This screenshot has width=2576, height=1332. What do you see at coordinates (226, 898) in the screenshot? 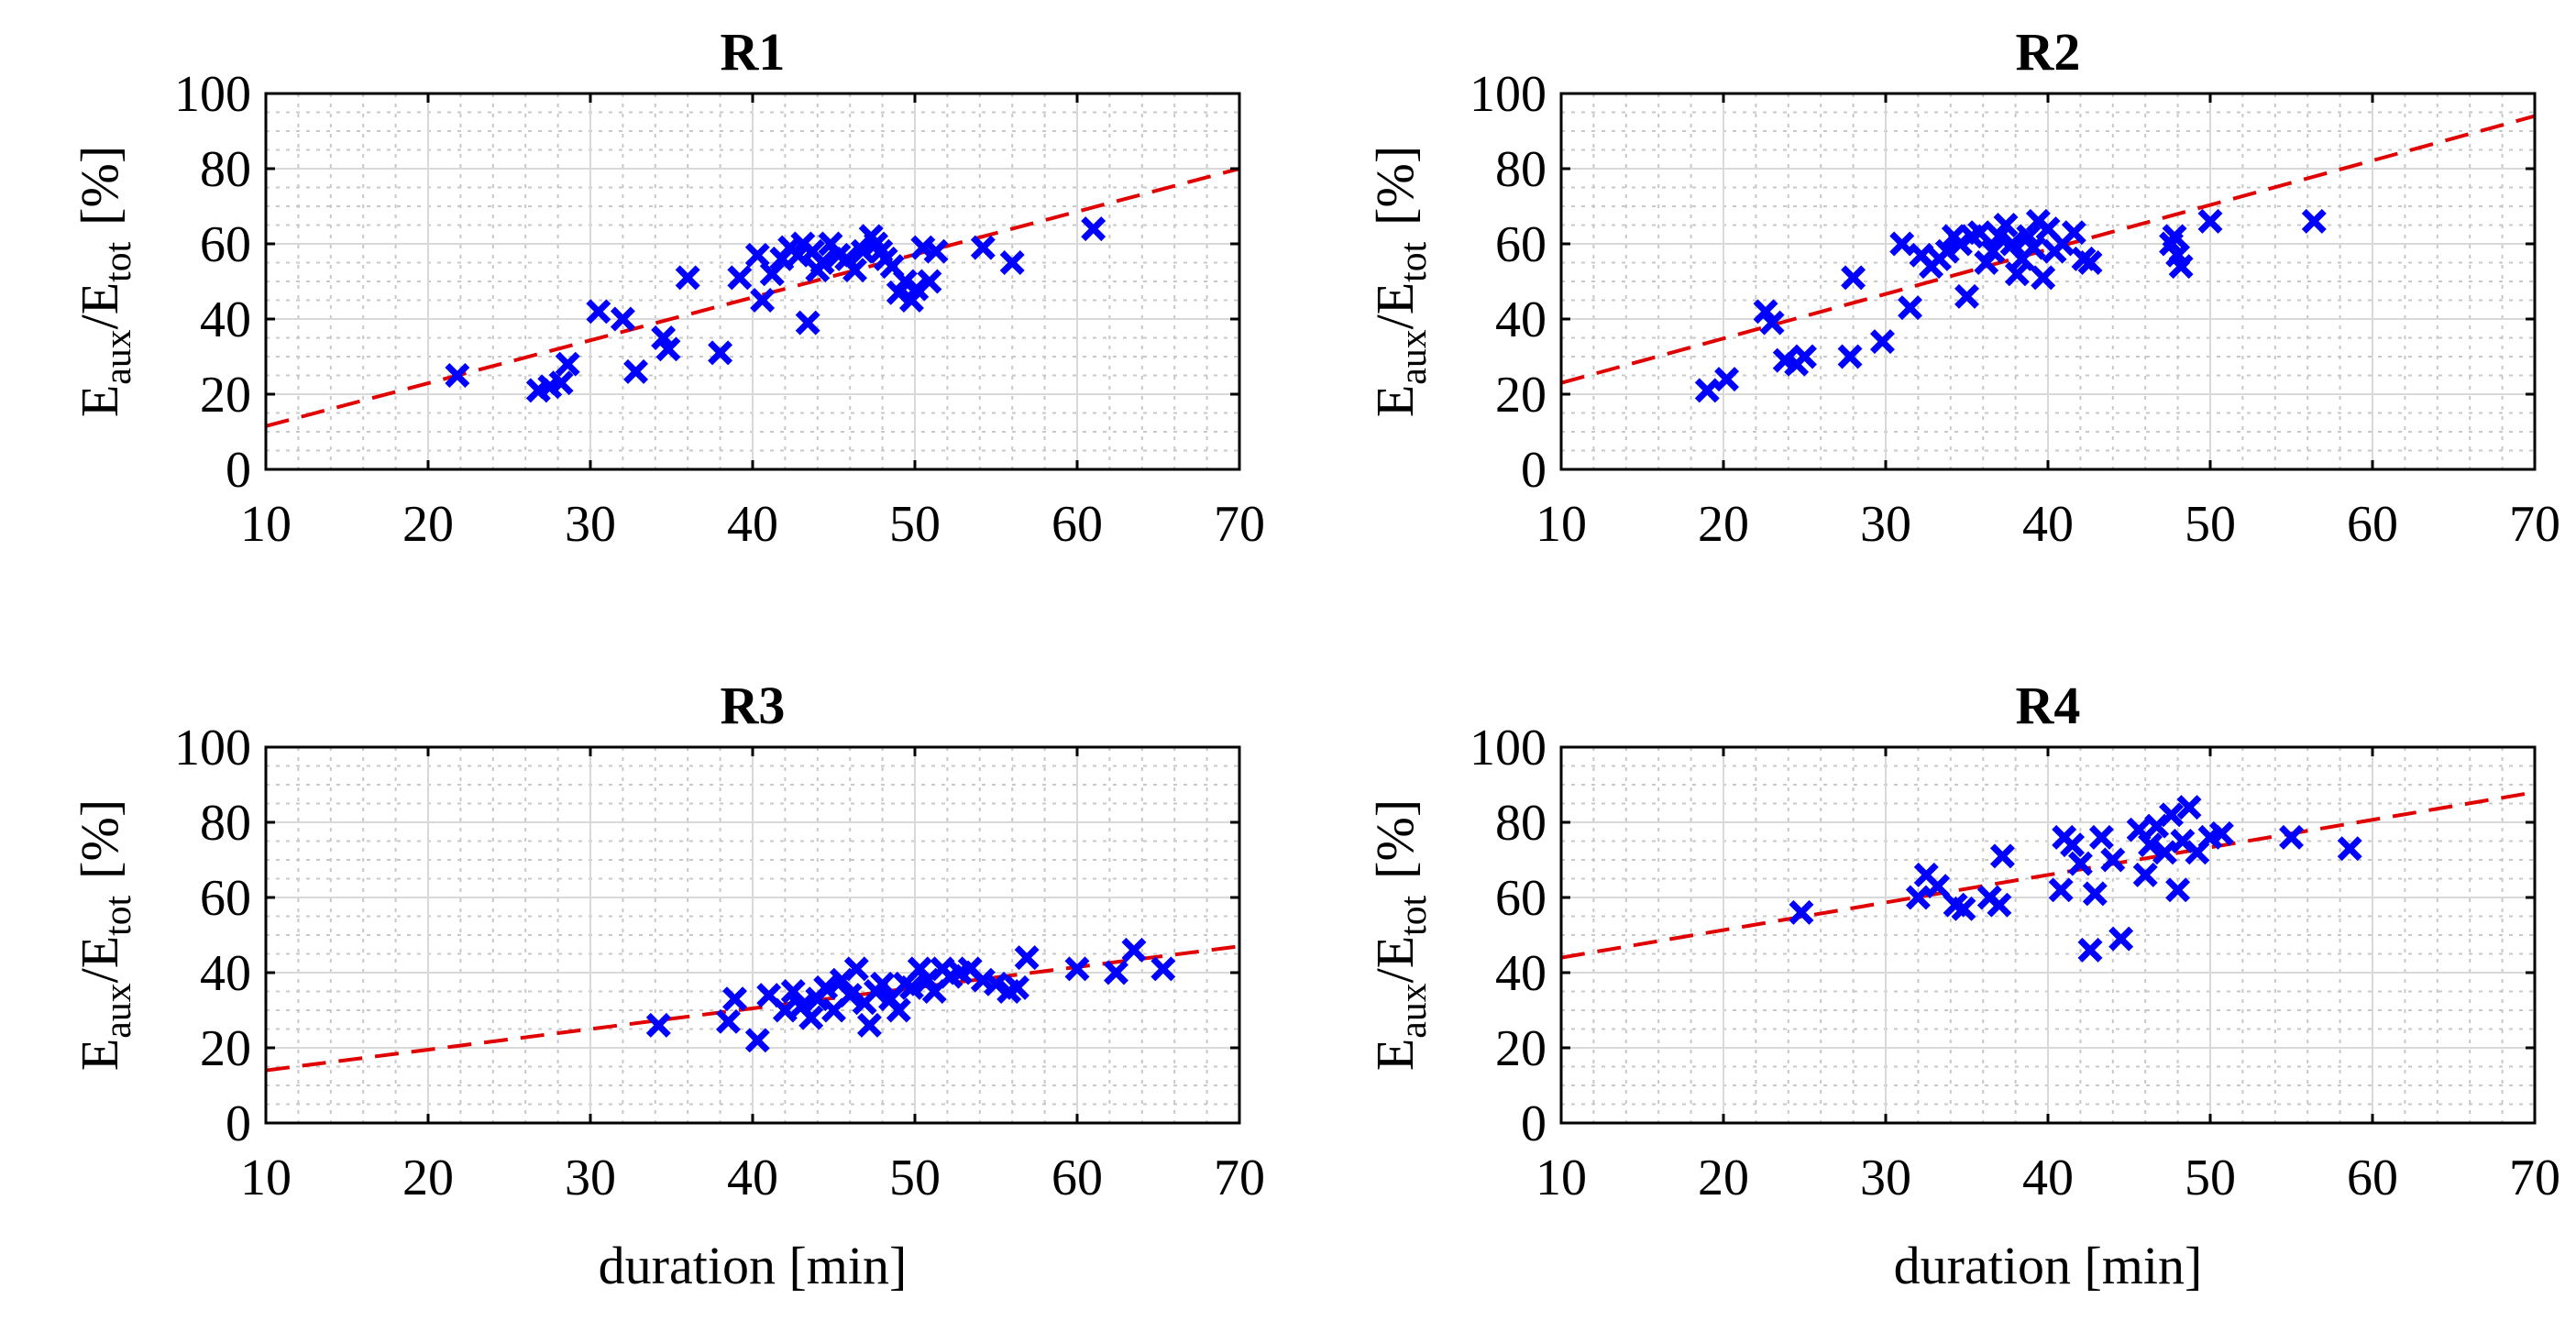
I see `y-tick-label: 60` at bounding box center [226, 898].